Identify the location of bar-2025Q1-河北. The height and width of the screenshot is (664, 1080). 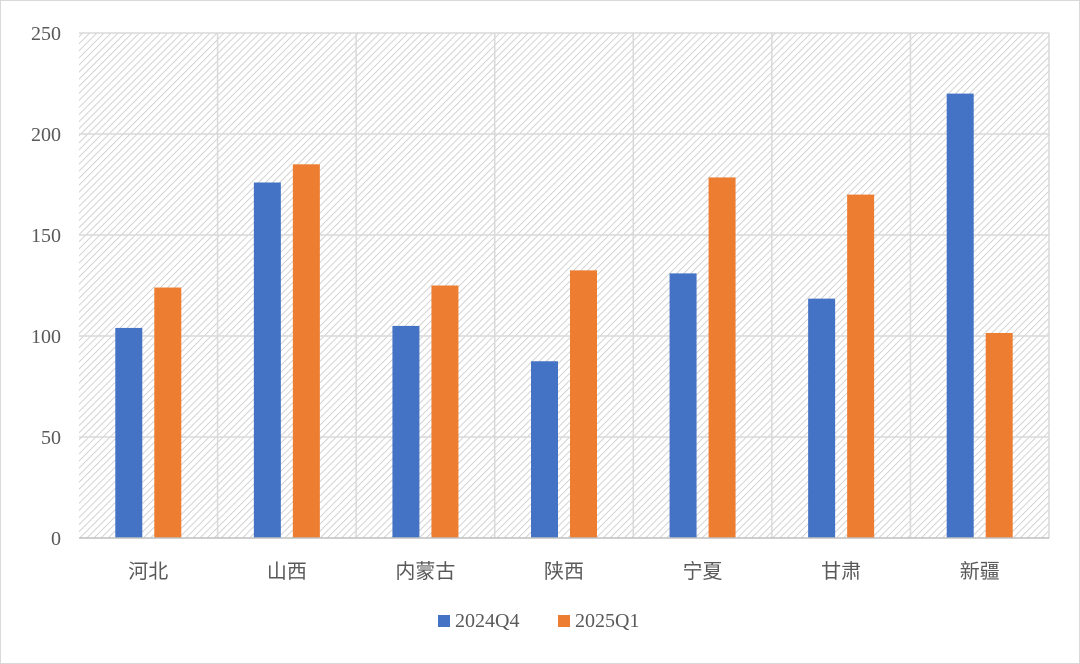
(168, 412).